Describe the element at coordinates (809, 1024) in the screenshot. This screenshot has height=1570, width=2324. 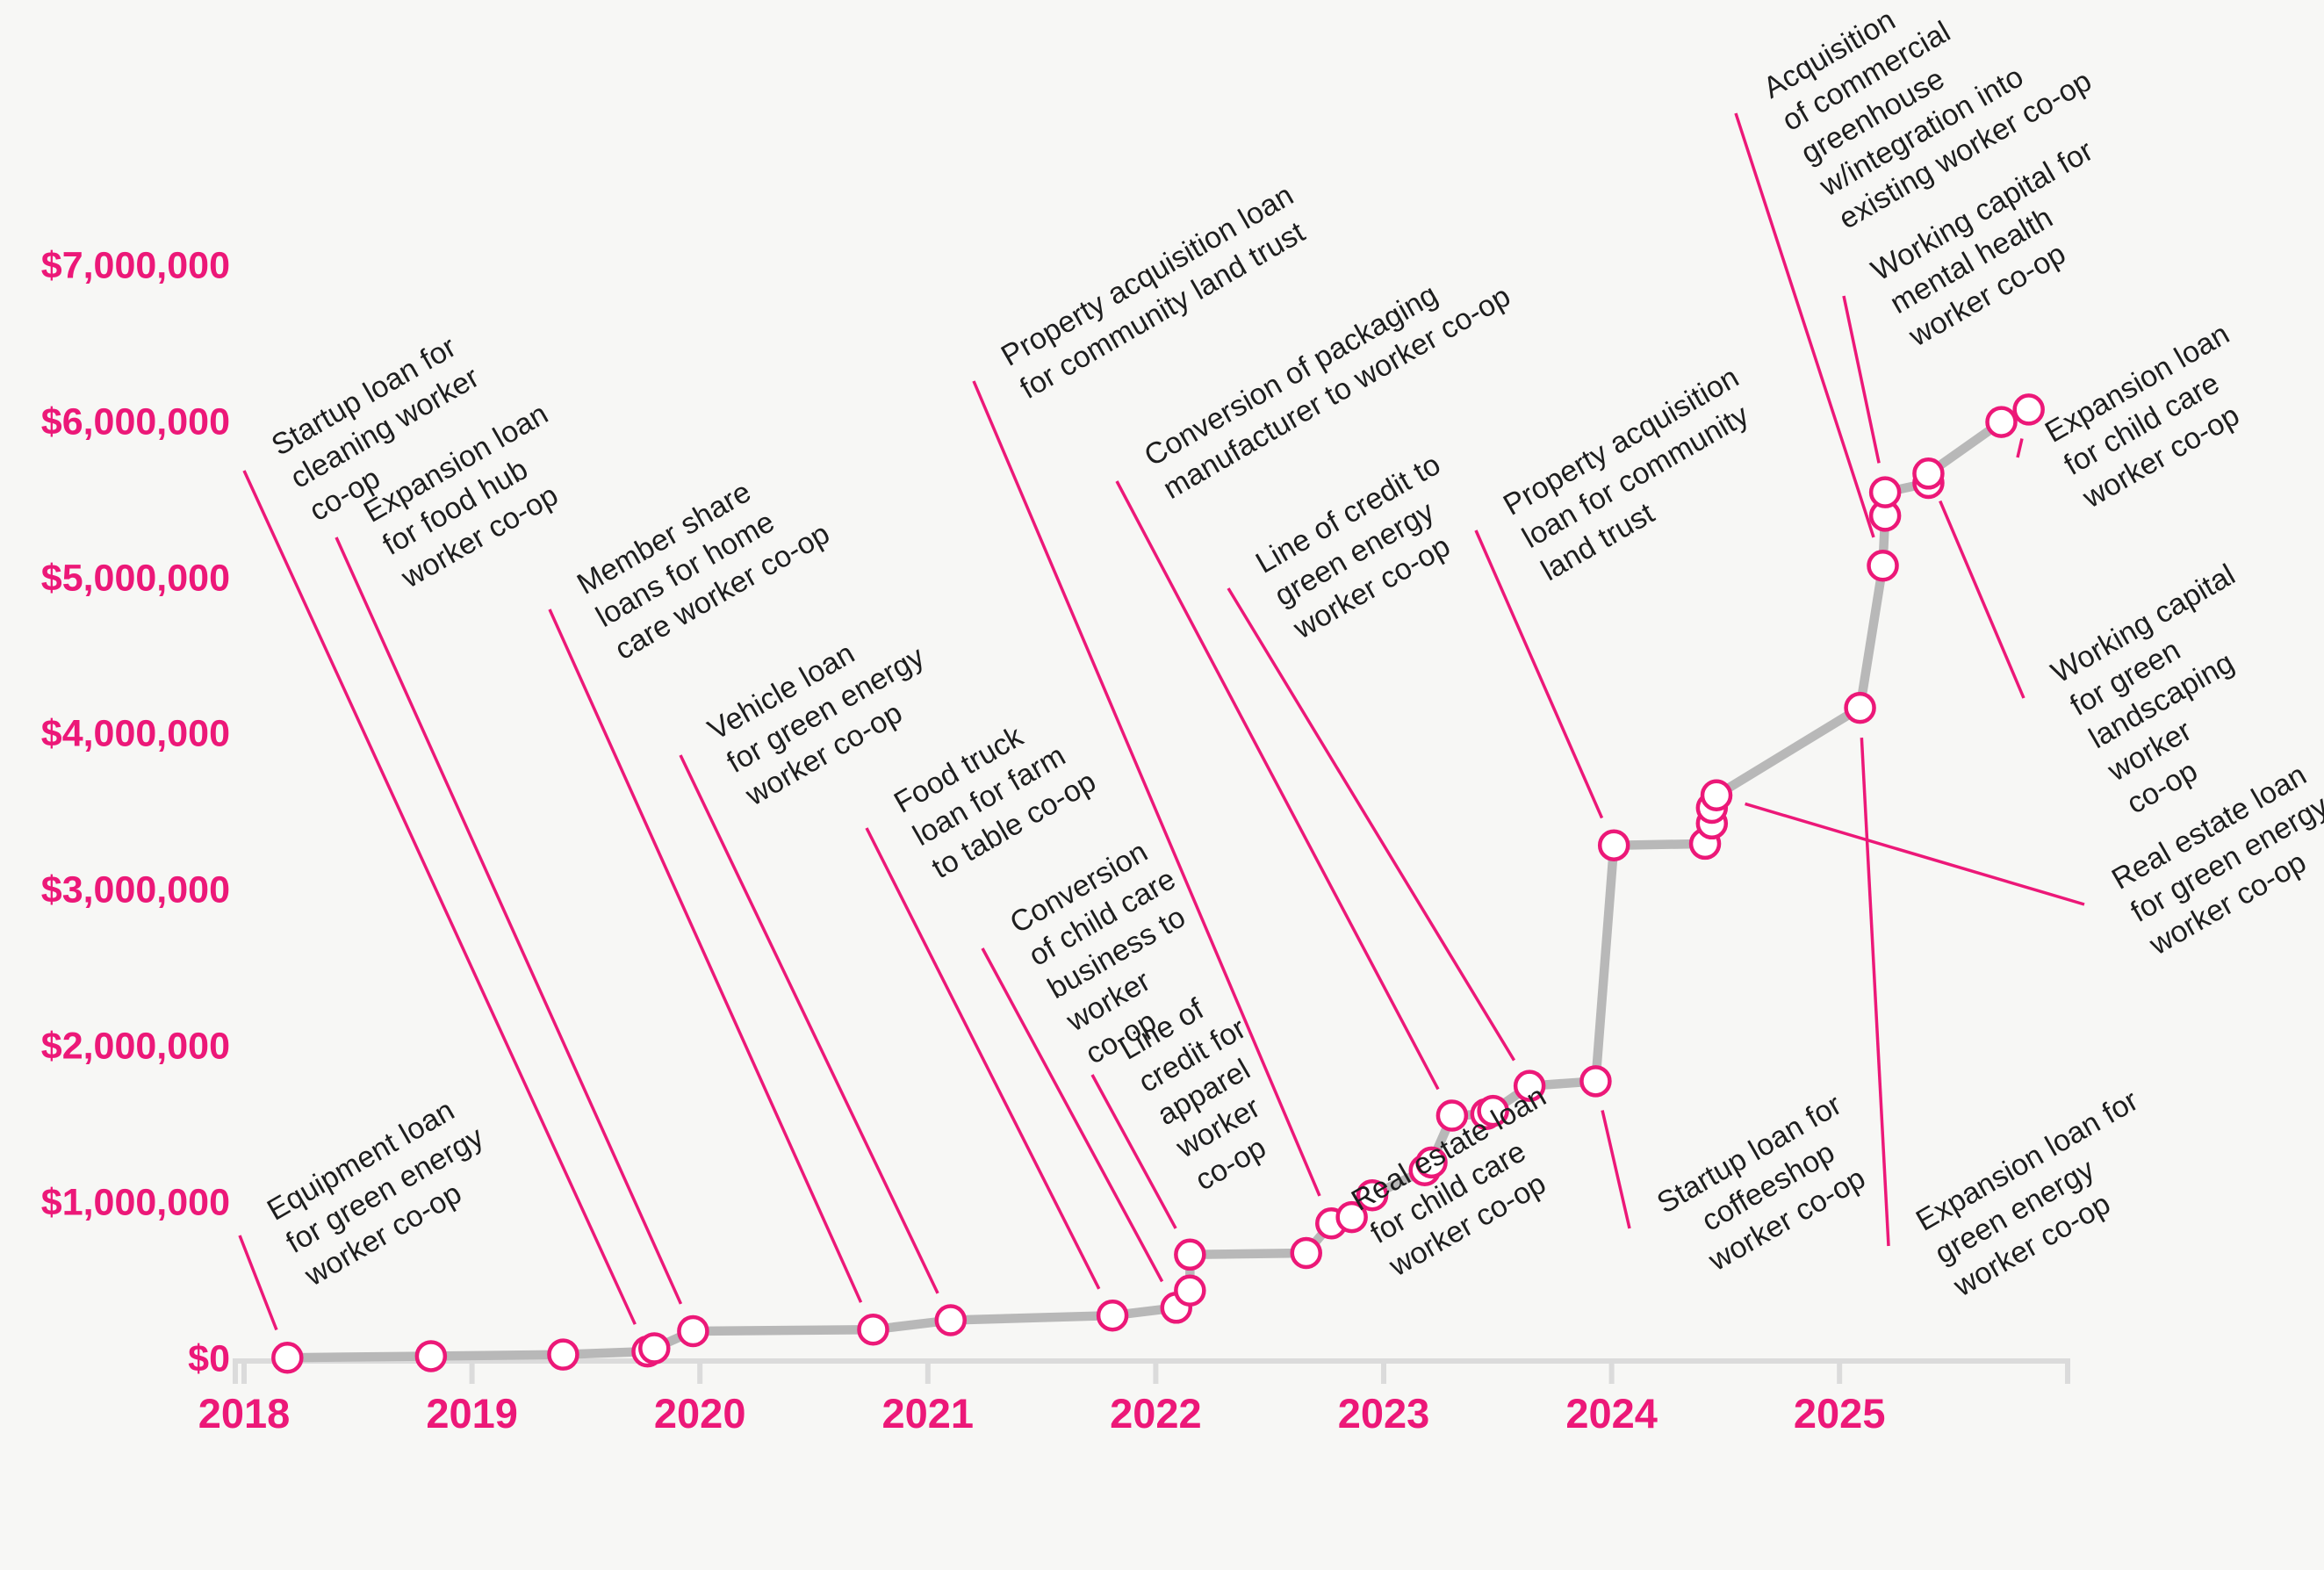
I see `leader-line-vehicle-loan-green-energy` at that location.